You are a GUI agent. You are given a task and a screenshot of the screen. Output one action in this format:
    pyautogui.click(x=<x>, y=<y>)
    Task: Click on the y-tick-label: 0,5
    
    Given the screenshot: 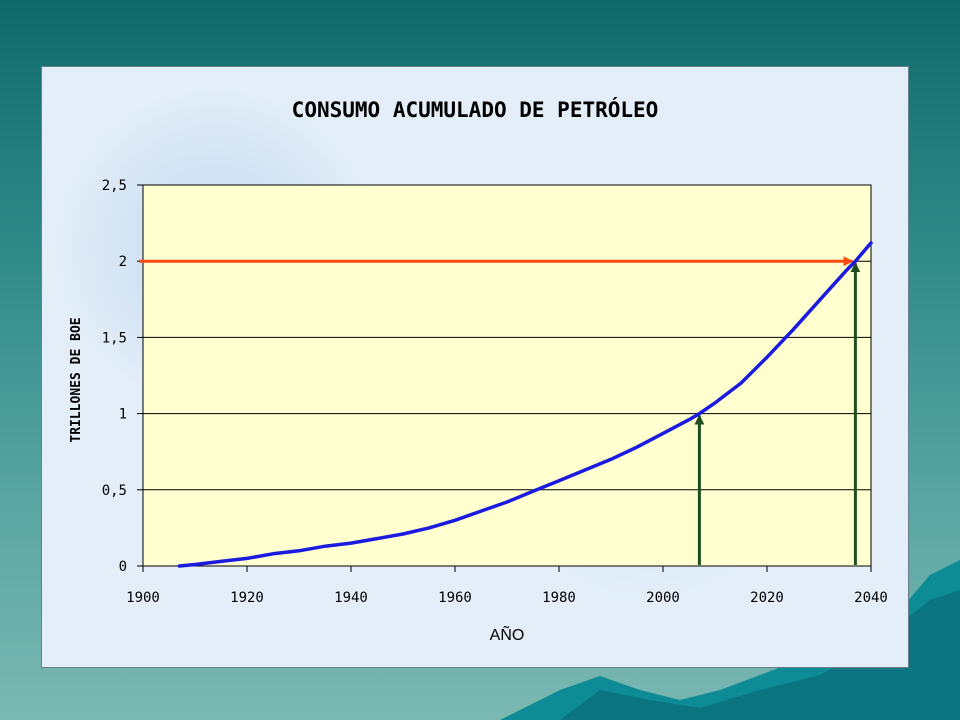 What is the action you would take?
    pyautogui.click(x=114, y=491)
    